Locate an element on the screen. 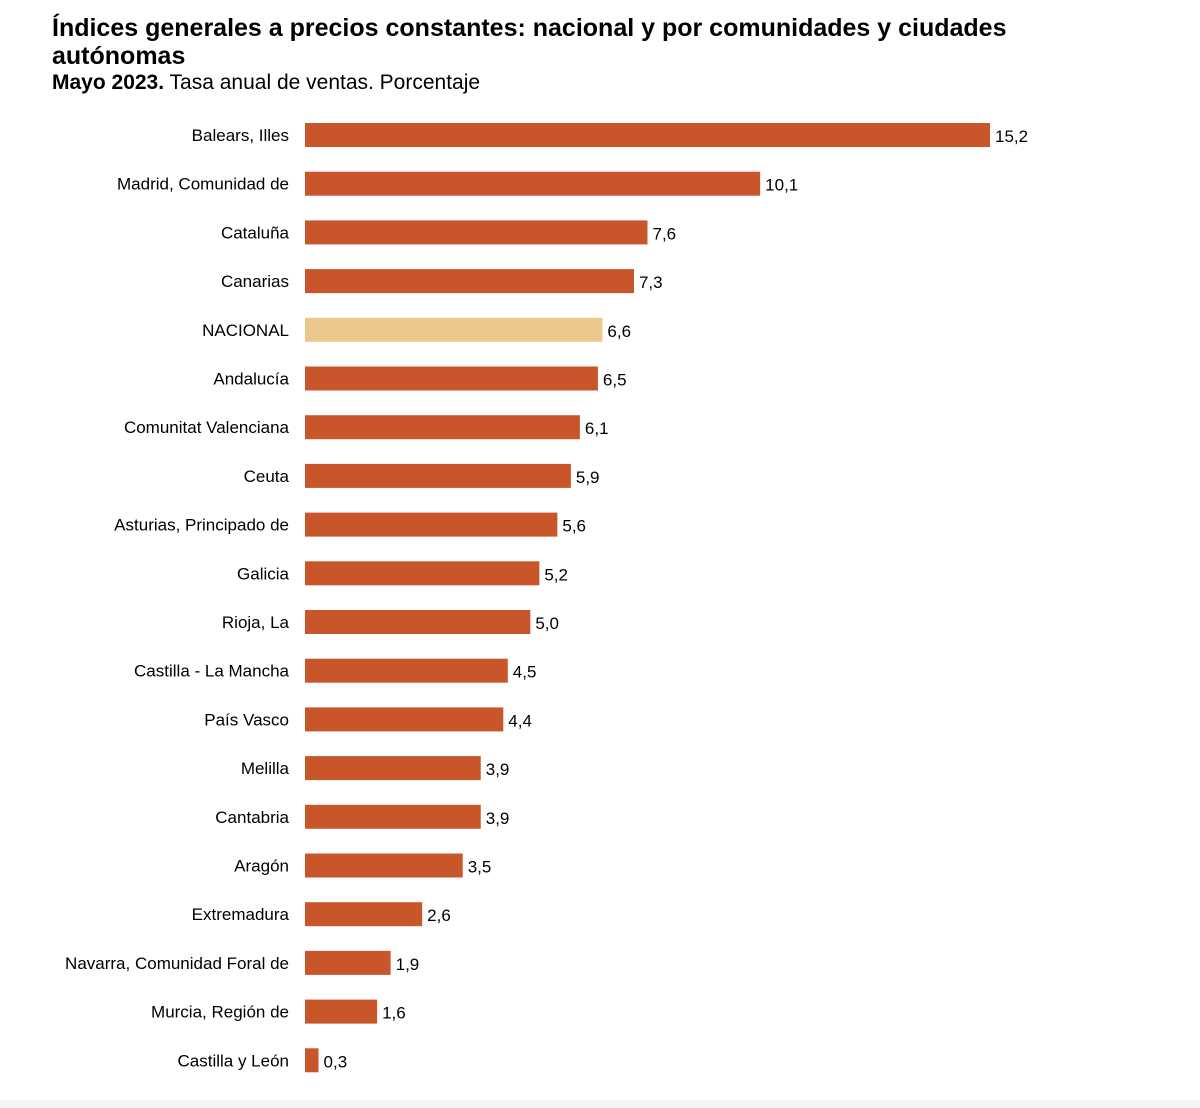 This screenshot has width=1200, height=1108. category-label: Navarra, Comunidad Foral de is located at coordinates (177, 963).